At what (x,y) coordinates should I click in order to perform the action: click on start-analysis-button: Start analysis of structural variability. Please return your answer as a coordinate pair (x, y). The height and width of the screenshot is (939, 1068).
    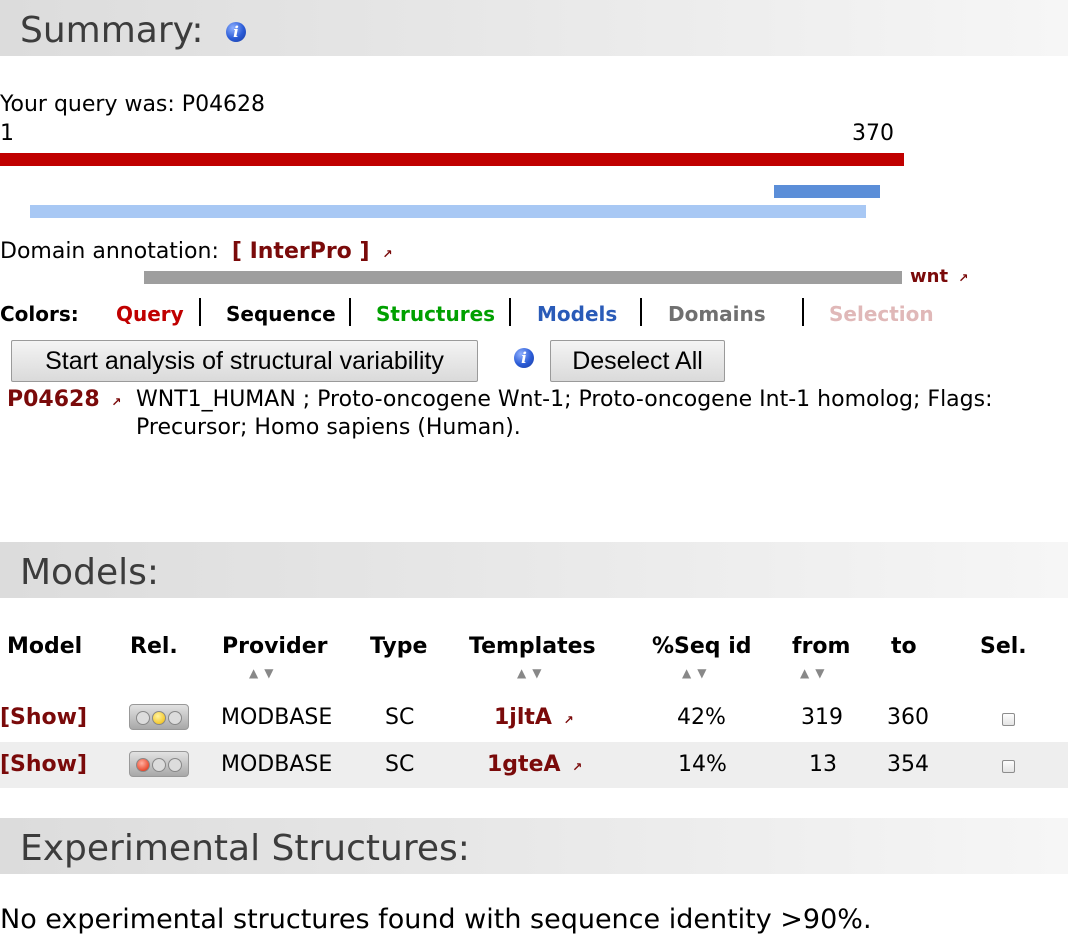
    Looking at the image, I should click on (244, 361).